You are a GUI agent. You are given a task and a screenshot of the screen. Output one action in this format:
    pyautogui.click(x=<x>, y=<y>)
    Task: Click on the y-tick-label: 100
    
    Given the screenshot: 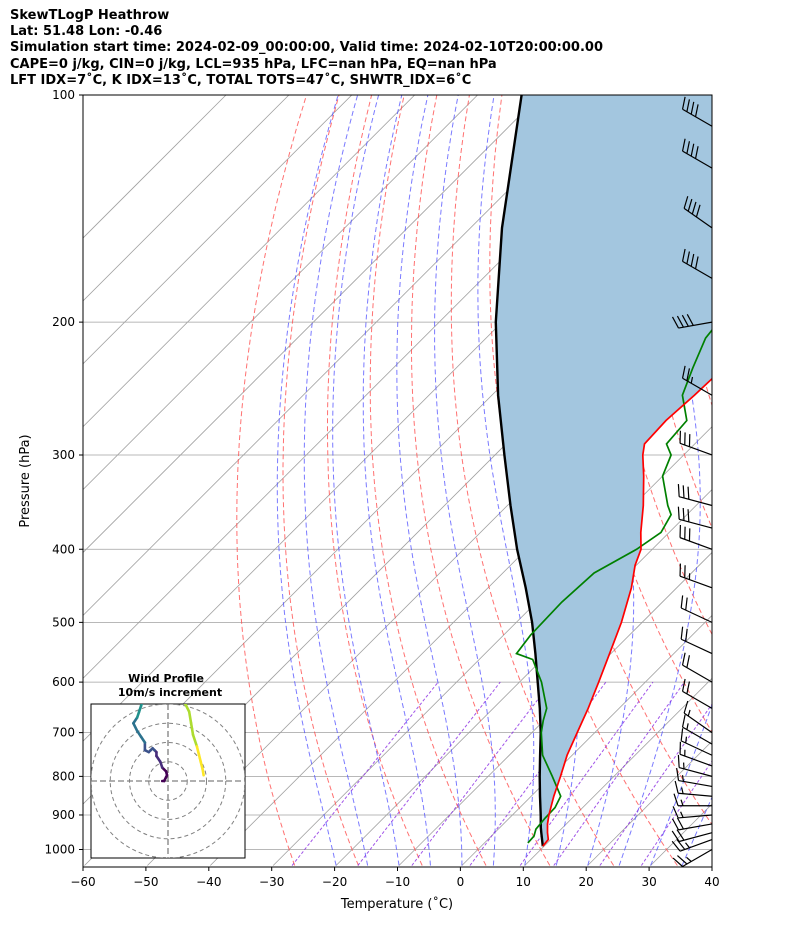 What is the action you would take?
    pyautogui.click(x=63, y=95)
    